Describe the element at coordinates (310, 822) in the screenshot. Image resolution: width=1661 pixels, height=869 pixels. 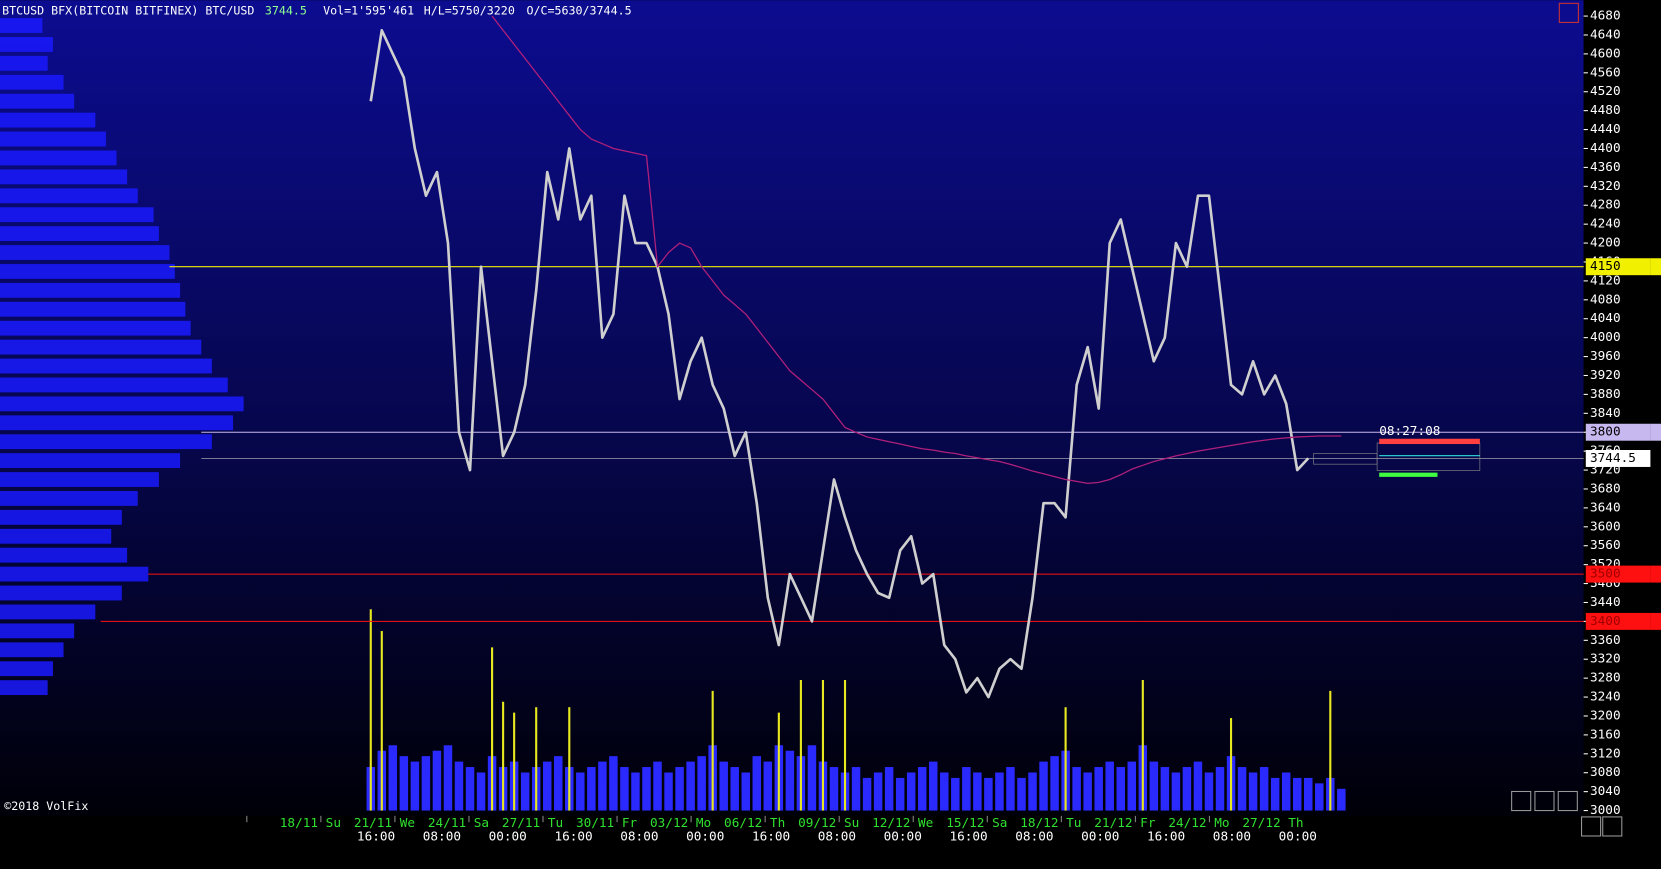
I see `x-date-label: 18/11 Su` at that location.